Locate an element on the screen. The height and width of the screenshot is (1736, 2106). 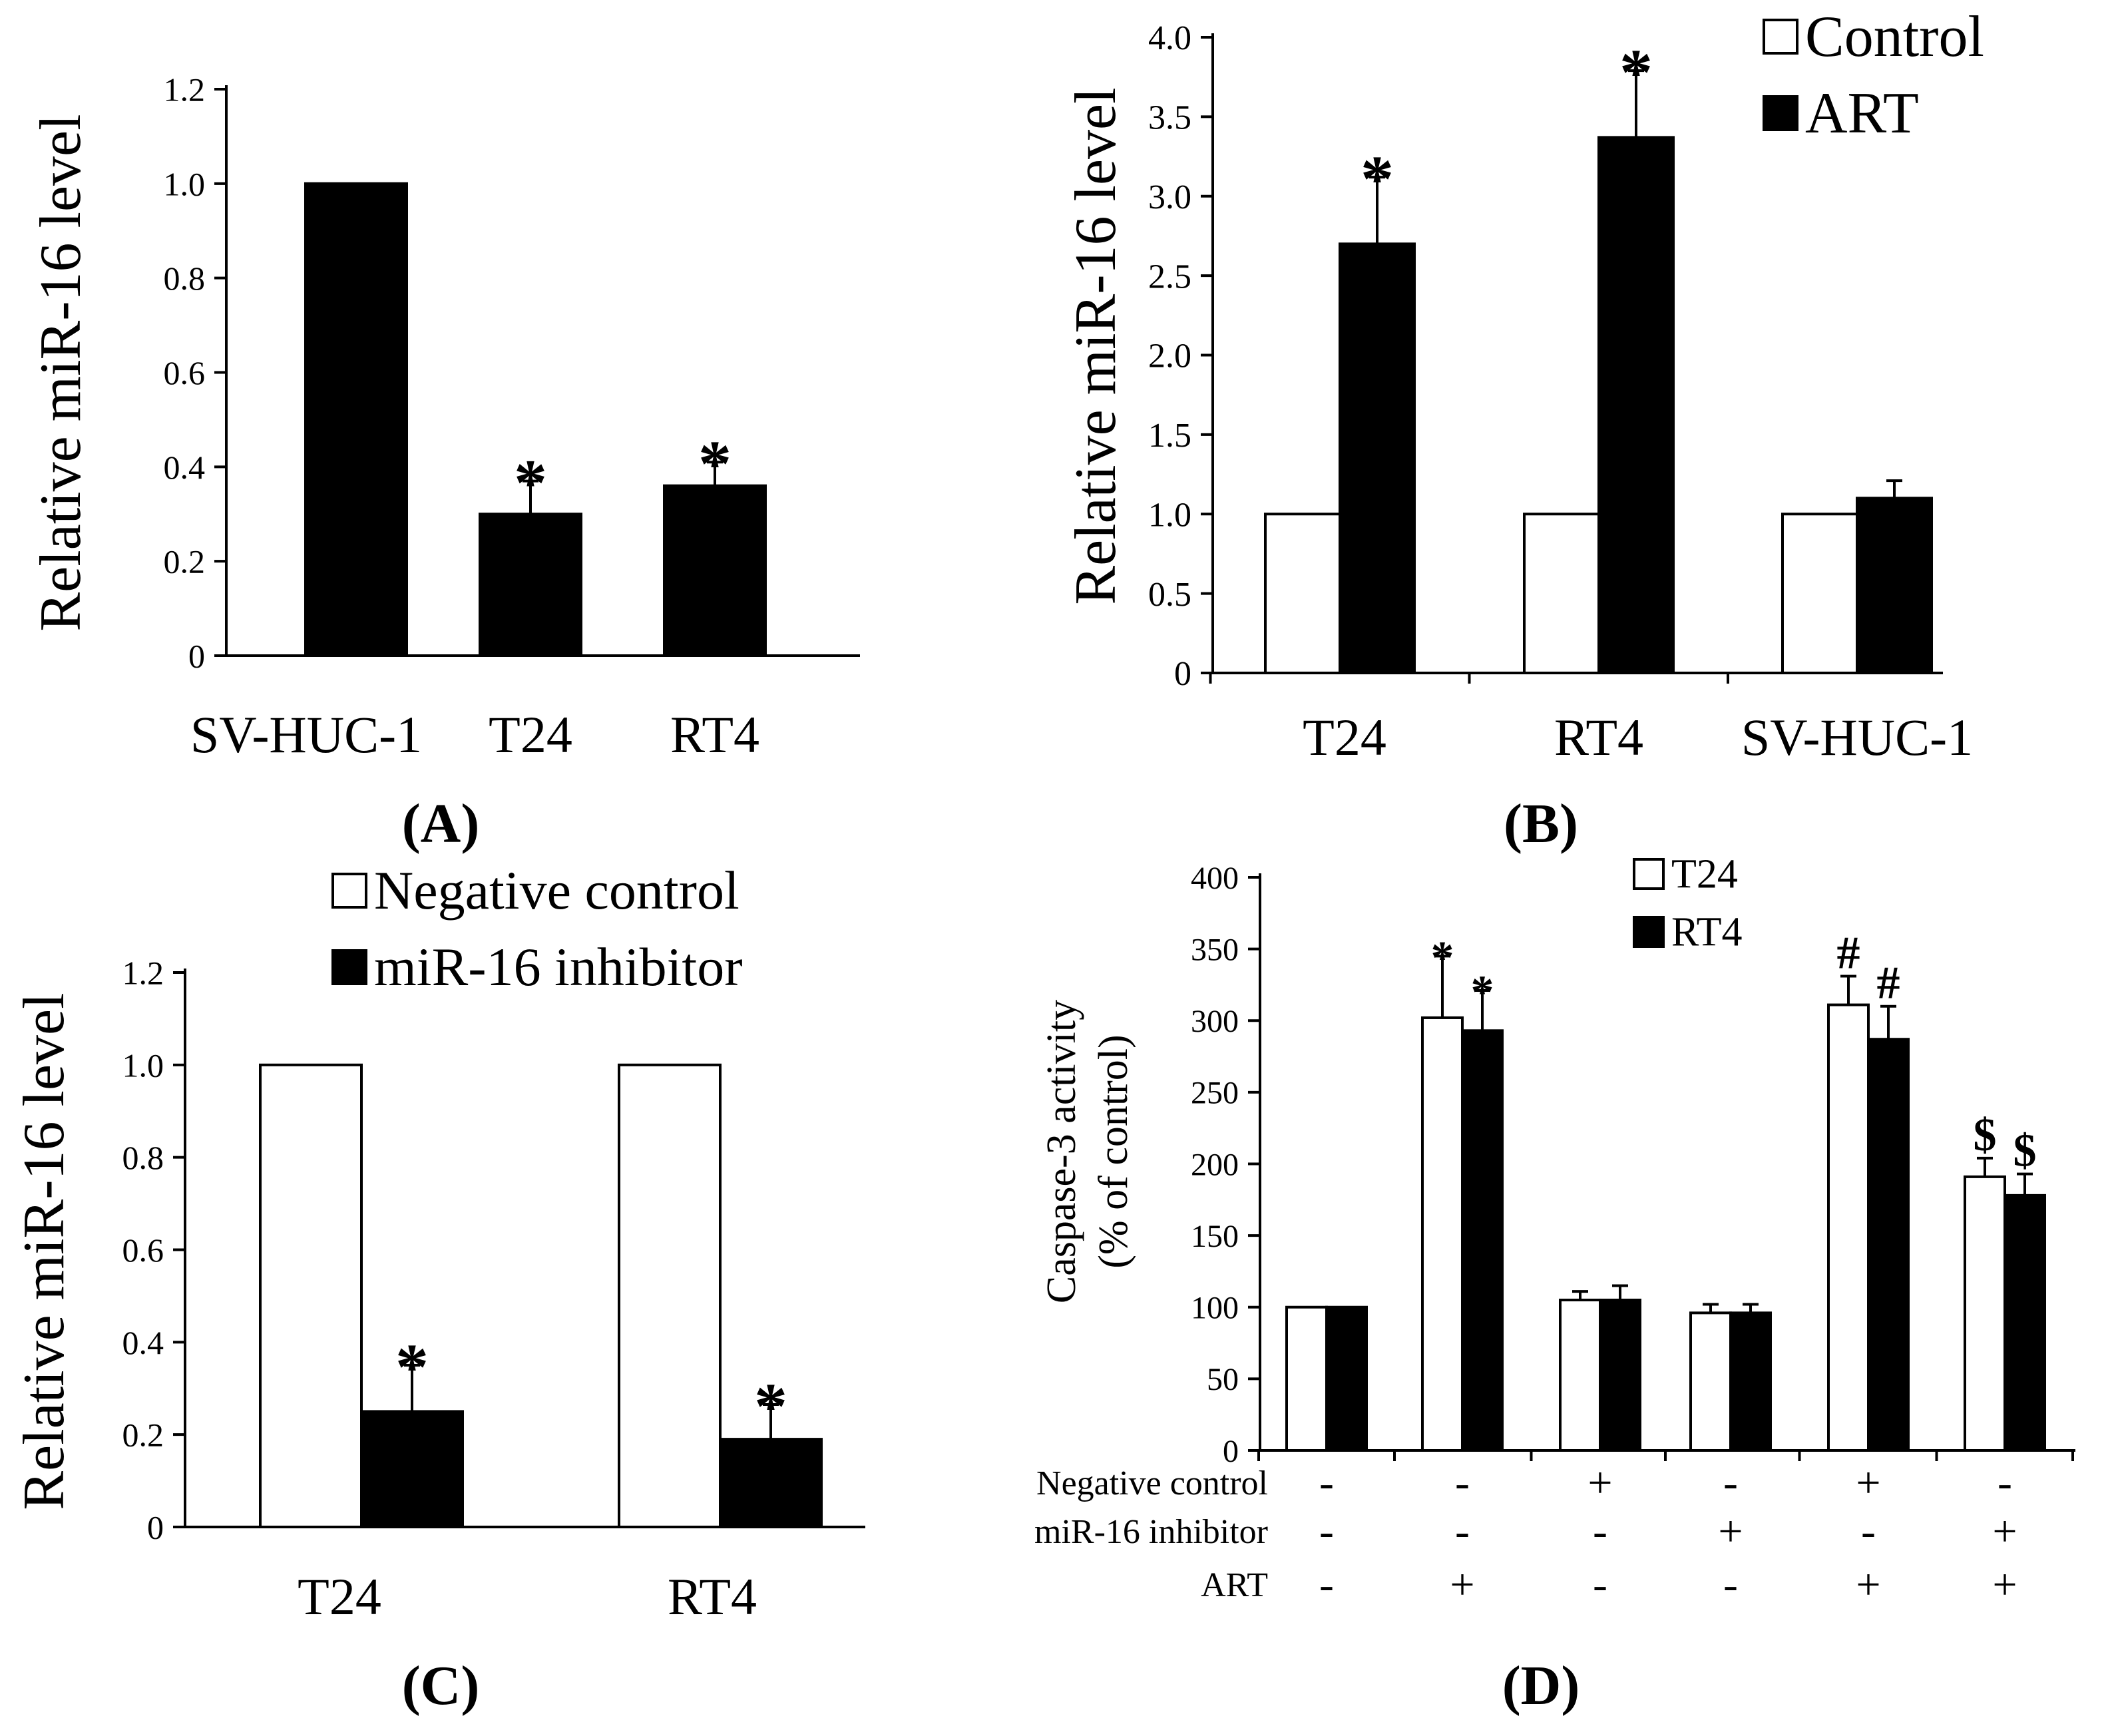
legend-label: T24 is located at coordinates (1704, 874).